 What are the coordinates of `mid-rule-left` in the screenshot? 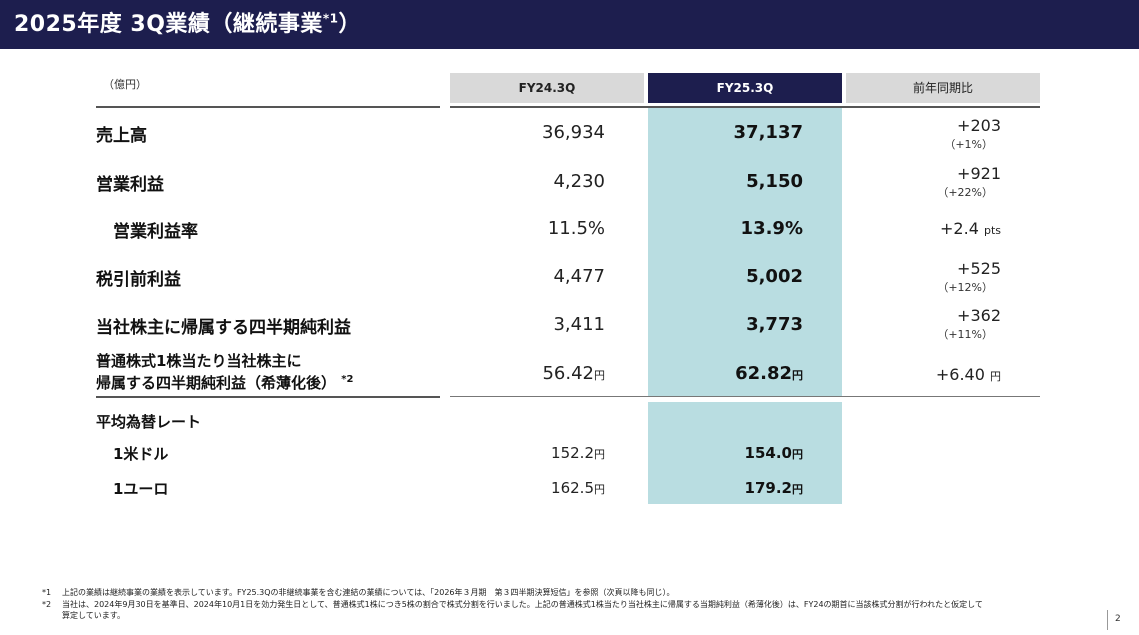 It's located at (268, 397).